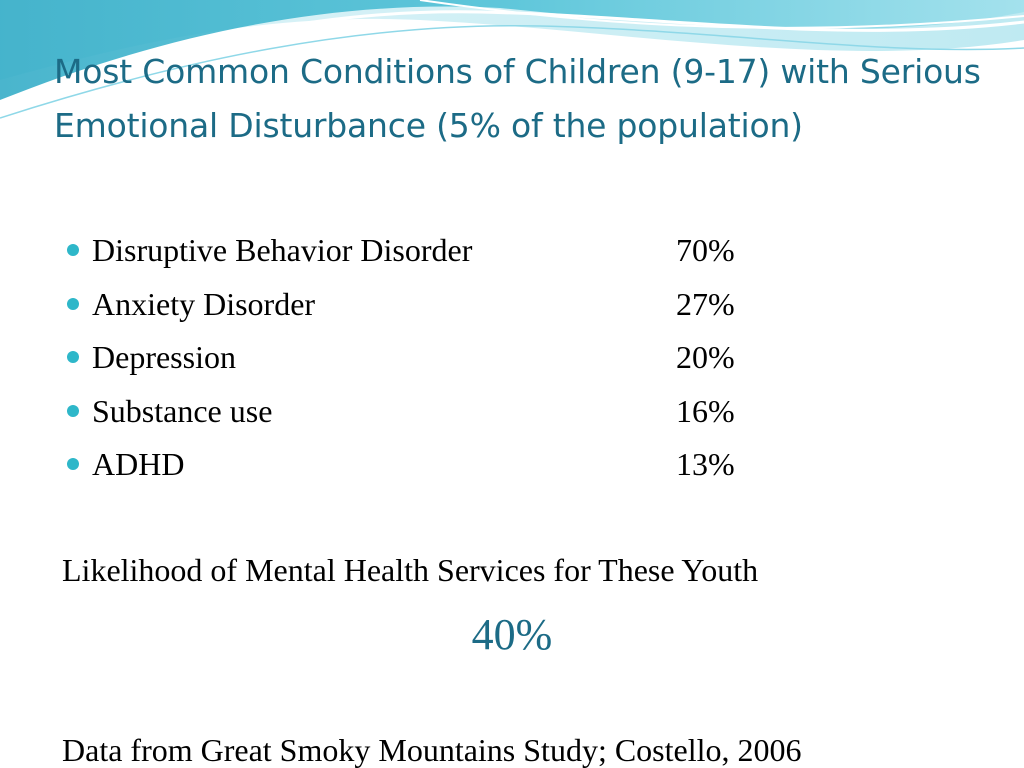  What do you see at coordinates (138, 464) in the screenshot?
I see `condition-label: ADHD` at bounding box center [138, 464].